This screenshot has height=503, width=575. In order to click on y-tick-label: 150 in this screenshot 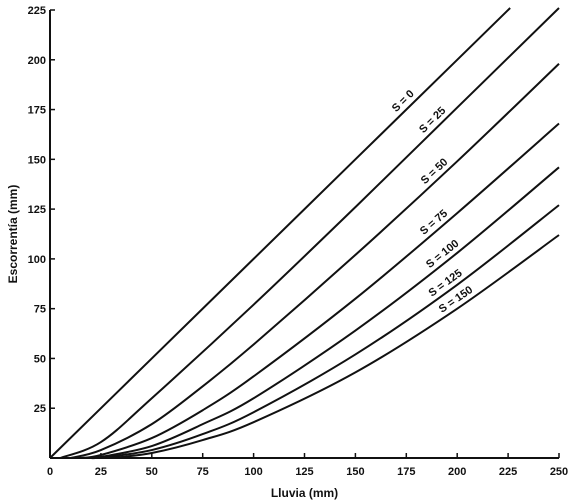, I will do `click(37, 160)`.